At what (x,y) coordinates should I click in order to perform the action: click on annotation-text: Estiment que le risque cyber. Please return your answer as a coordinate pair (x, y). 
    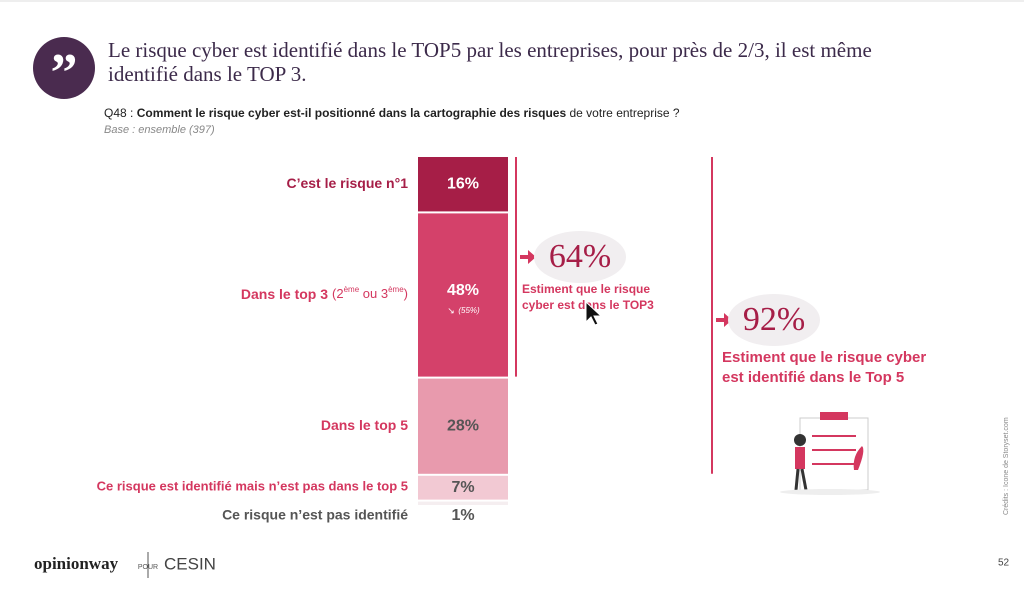
    Looking at the image, I should click on (824, 357).